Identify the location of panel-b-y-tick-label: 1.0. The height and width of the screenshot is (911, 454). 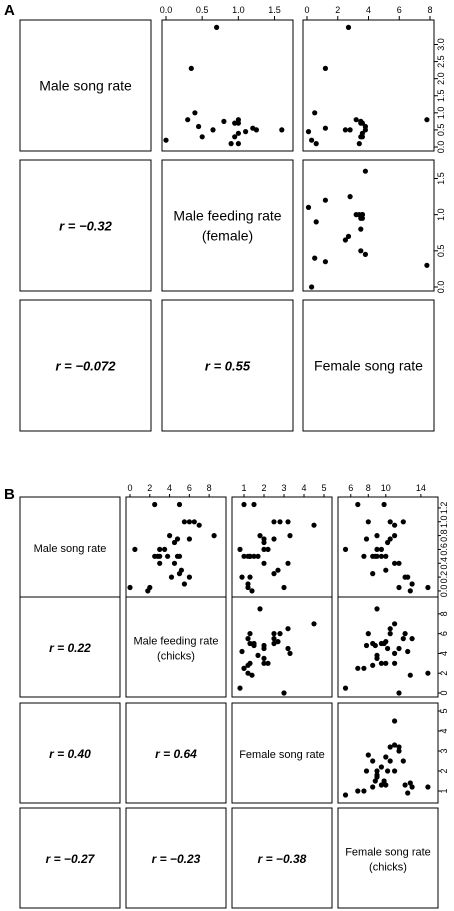
(444, 521).